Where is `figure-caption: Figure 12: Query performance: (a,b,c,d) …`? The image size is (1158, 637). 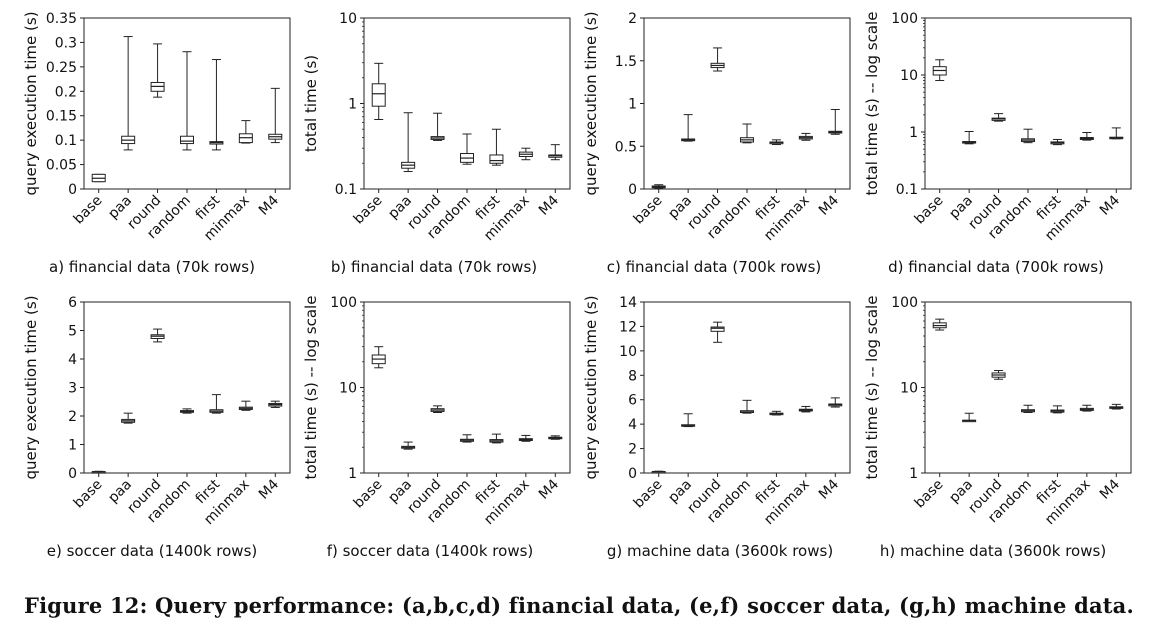 figure-caption: Figure 12: Query performance: (a,b,c,d) … is located at coordinates (579, 605).